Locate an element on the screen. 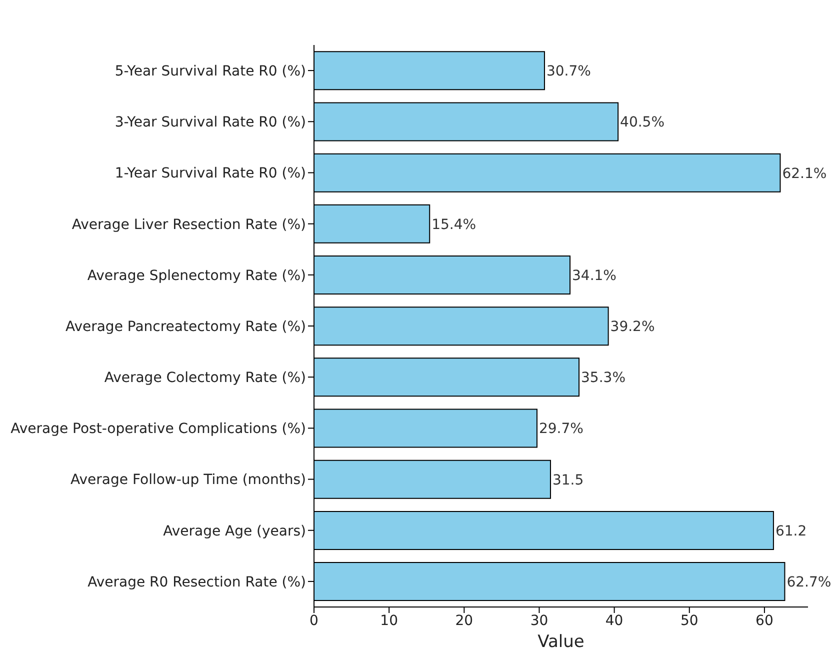  y-tick-label: Average Age (years) is located at coordinates (234, 531).